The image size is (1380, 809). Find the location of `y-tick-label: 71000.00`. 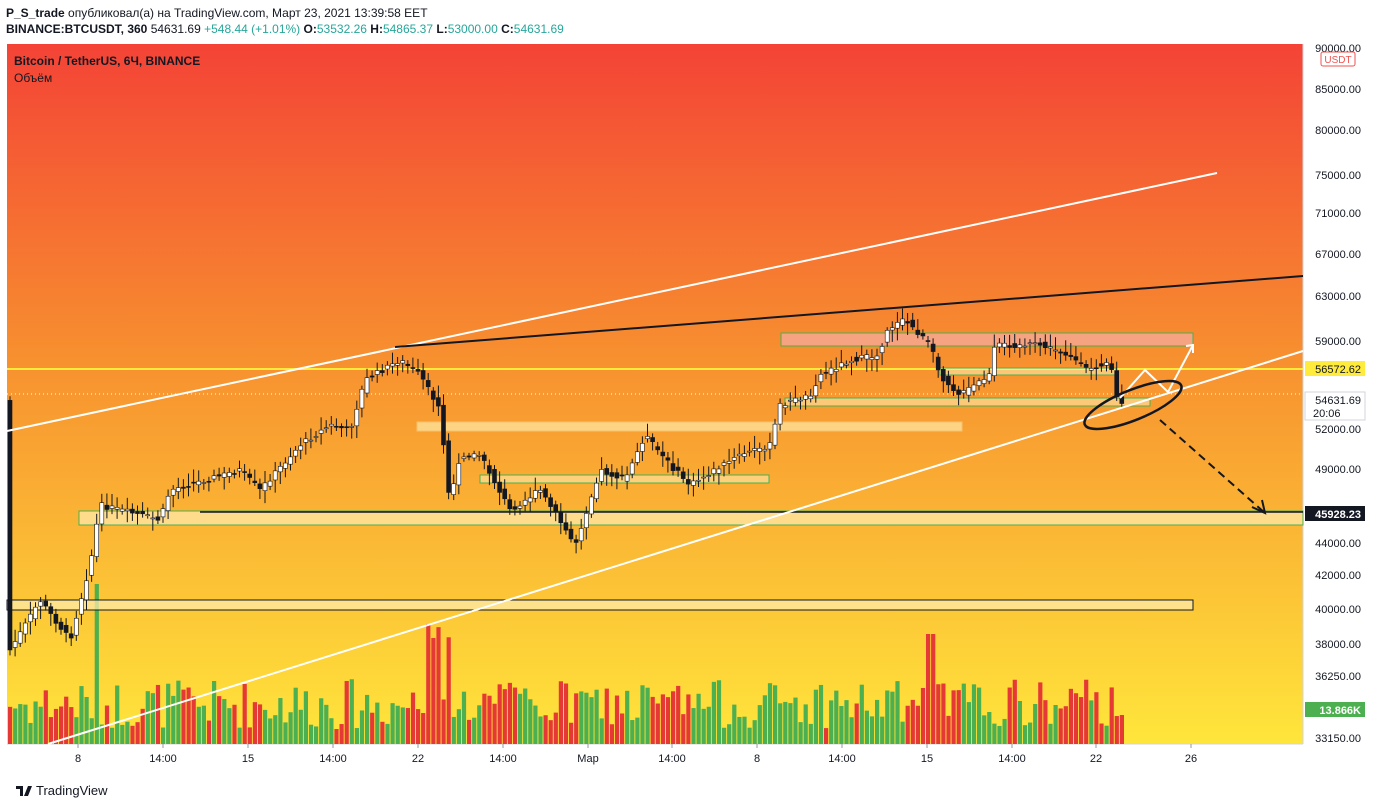

y-tick-label: 71000.00 is located at coordinates (1338, 214).